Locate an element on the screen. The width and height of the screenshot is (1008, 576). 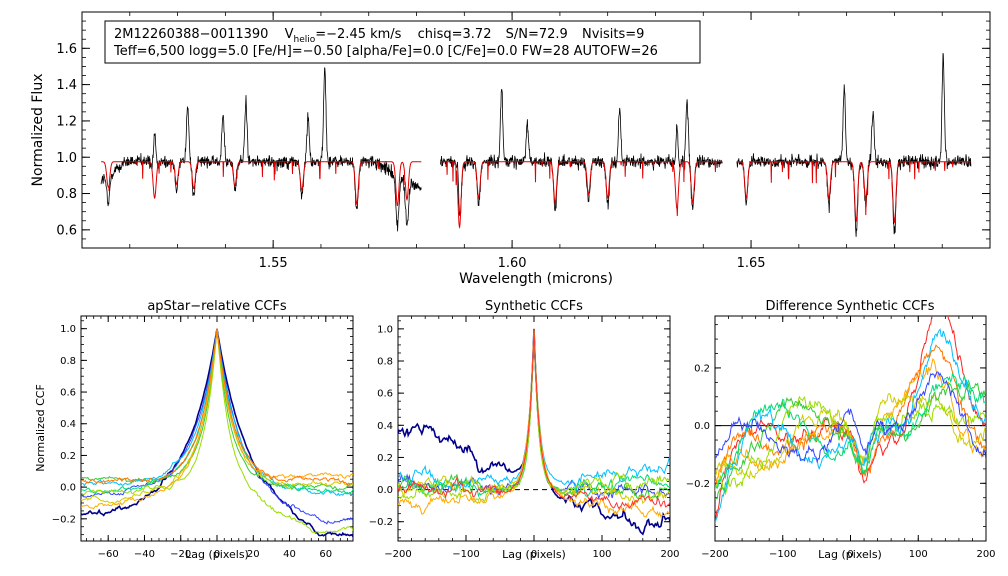
annotation-nvisits: Nvisits=9 is located at coordinates (613, 34).